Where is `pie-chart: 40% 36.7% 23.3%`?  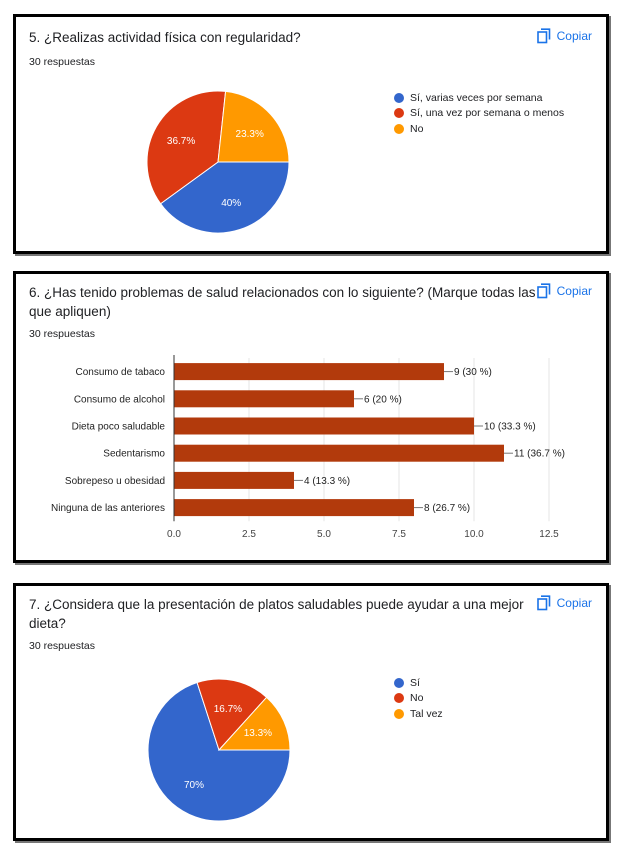
pie-chart: 40% 36.7% 23.3% is located at coordinates (218, 162).